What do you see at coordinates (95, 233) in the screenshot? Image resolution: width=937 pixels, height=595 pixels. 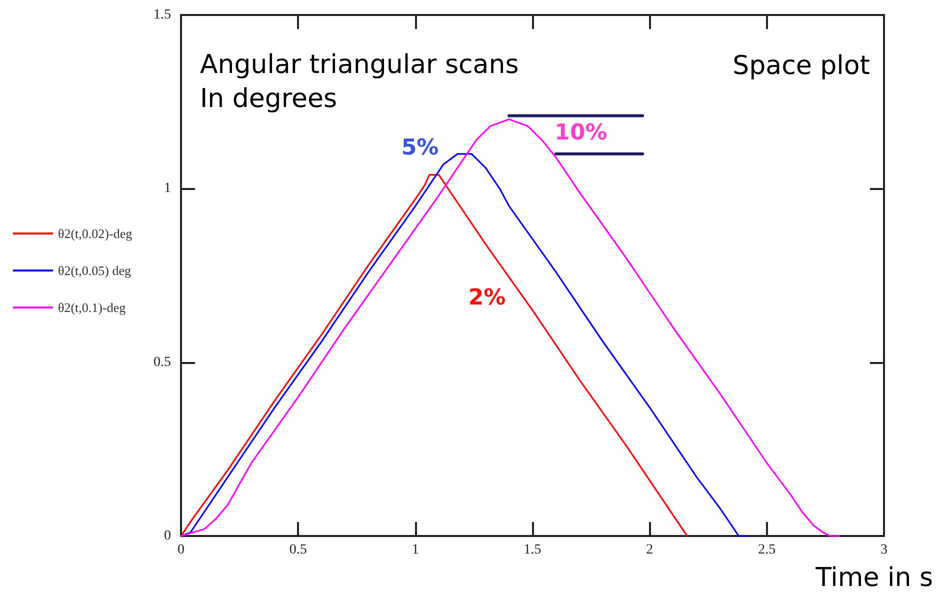 I see `legend-label: θ2(t,0.02)-deg` at bounding box center [95, 233].